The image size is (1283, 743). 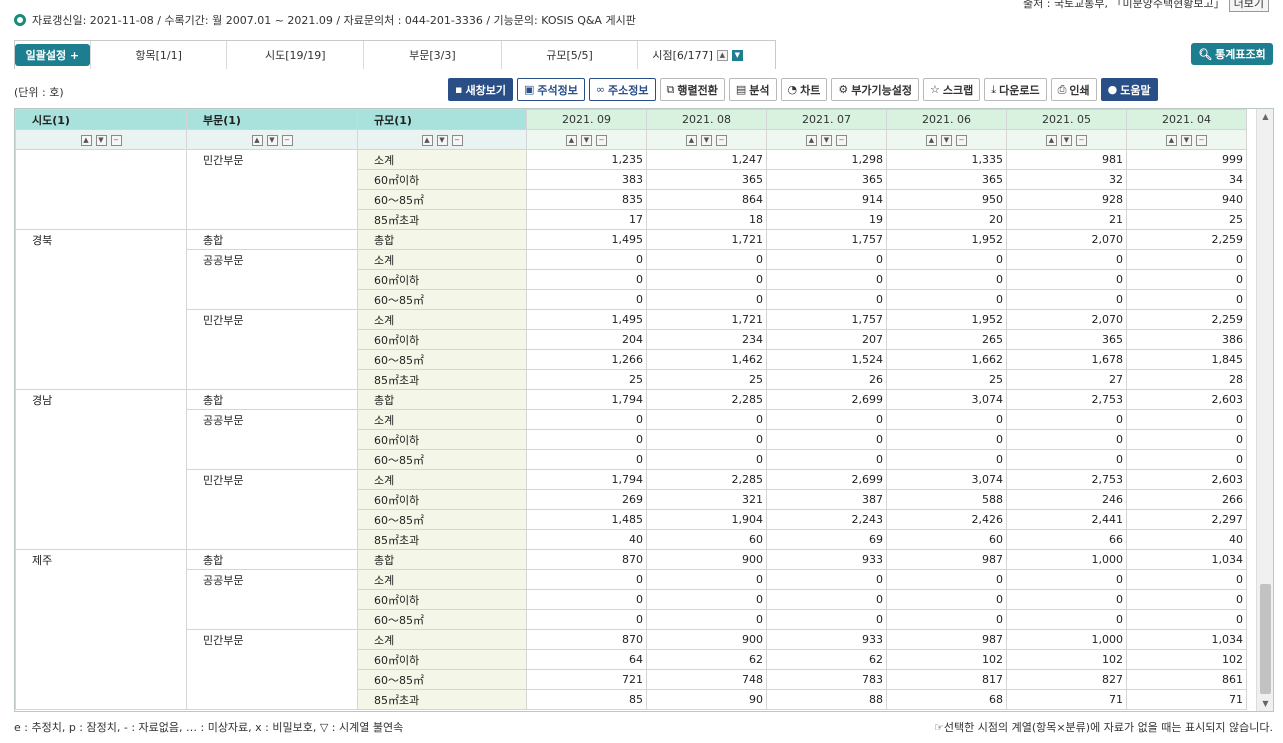 I want to click on scroll-up-icon: ▲, so click(x=1265, y=116).